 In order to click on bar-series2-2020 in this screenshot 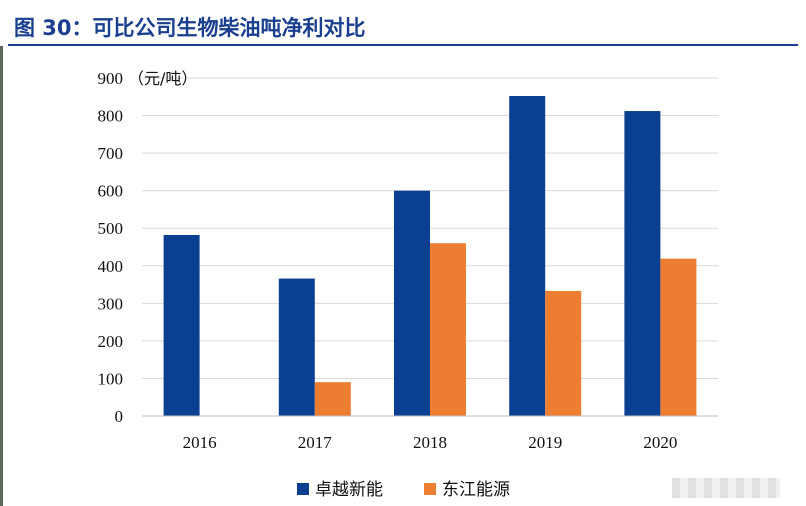, I will do `click(678, 337)`.